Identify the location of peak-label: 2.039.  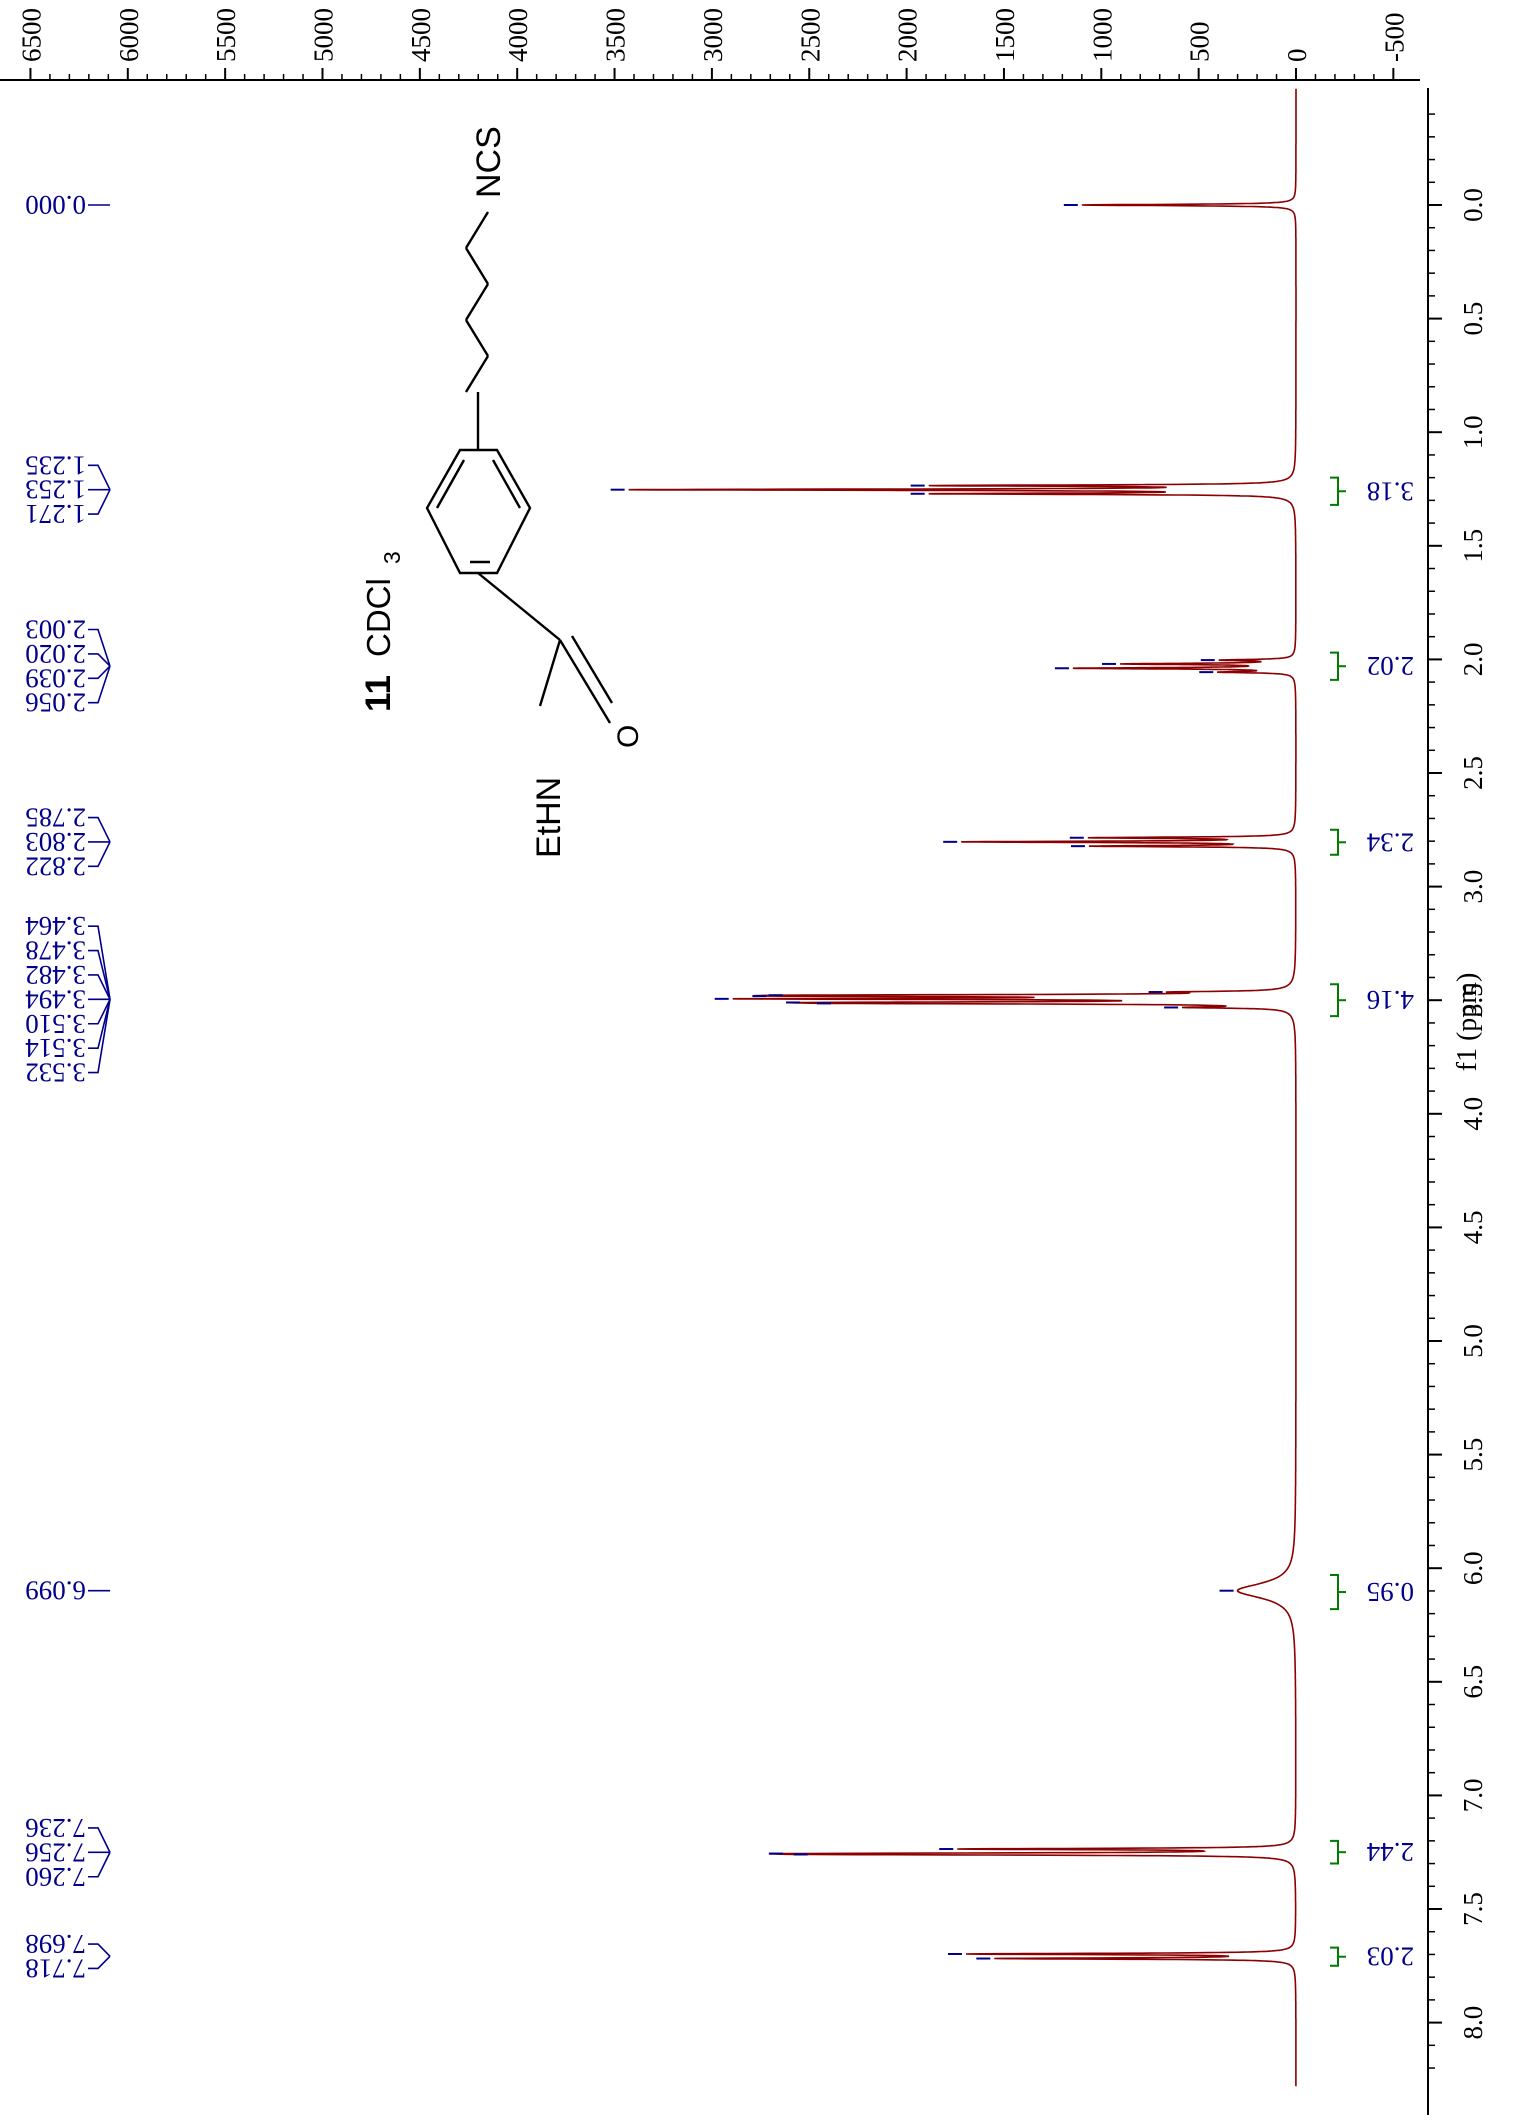
(55, 678).